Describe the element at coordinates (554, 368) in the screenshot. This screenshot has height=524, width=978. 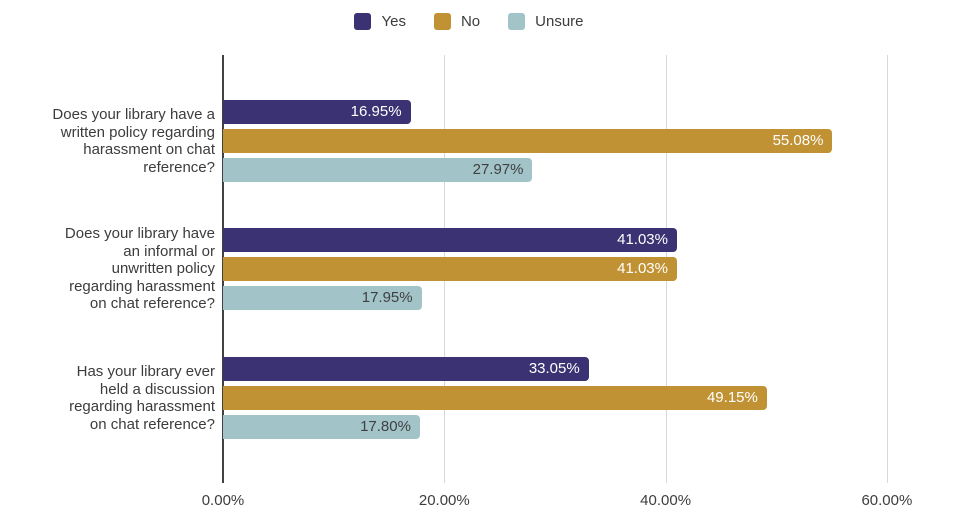
I see `bar-value-label: 33.05%` at that location.